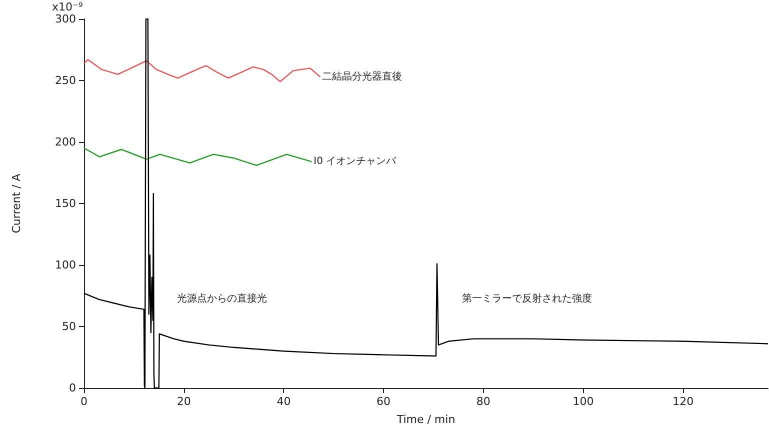  What do you see at coordinates (222, 298) in the screenshot?
I see `annotation: 光源点からの直接光` at bounding box center [222, 298].